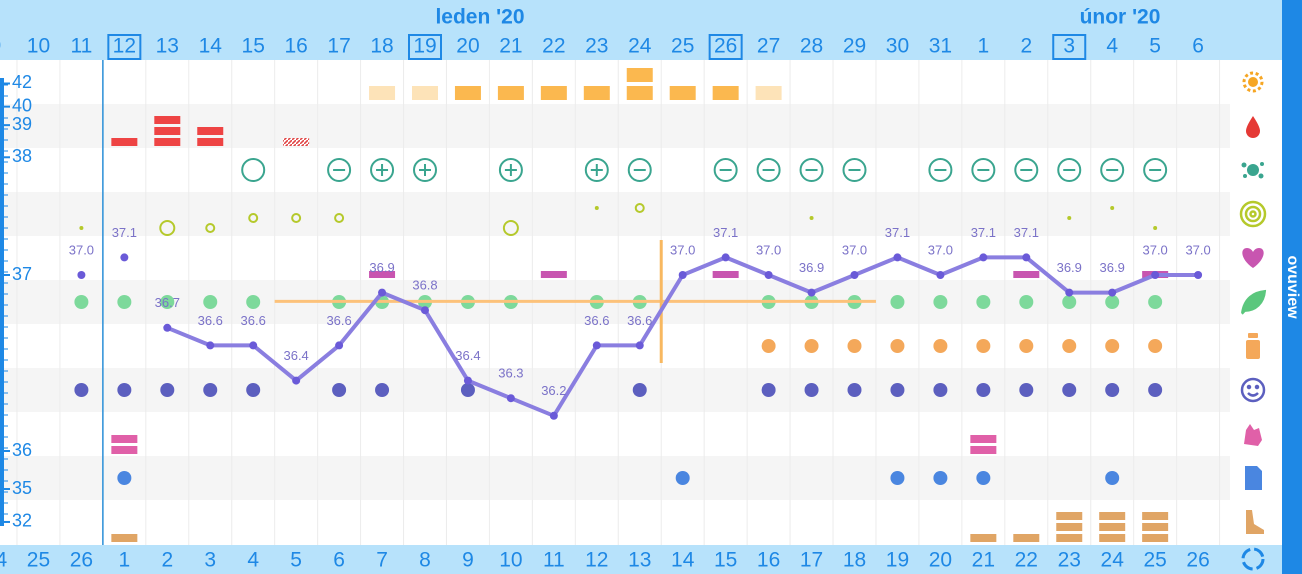 The image size is (1302, 574). Describe the element at coordinates (1253, 478) in the screenshot. I see `icon-document` at that location.